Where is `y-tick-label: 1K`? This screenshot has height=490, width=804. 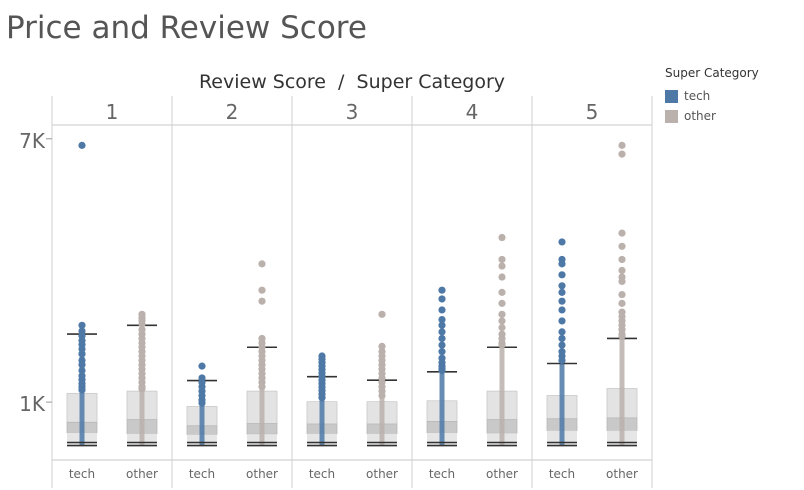 y-tick-label: 1K is located at coordinates (32, 404).